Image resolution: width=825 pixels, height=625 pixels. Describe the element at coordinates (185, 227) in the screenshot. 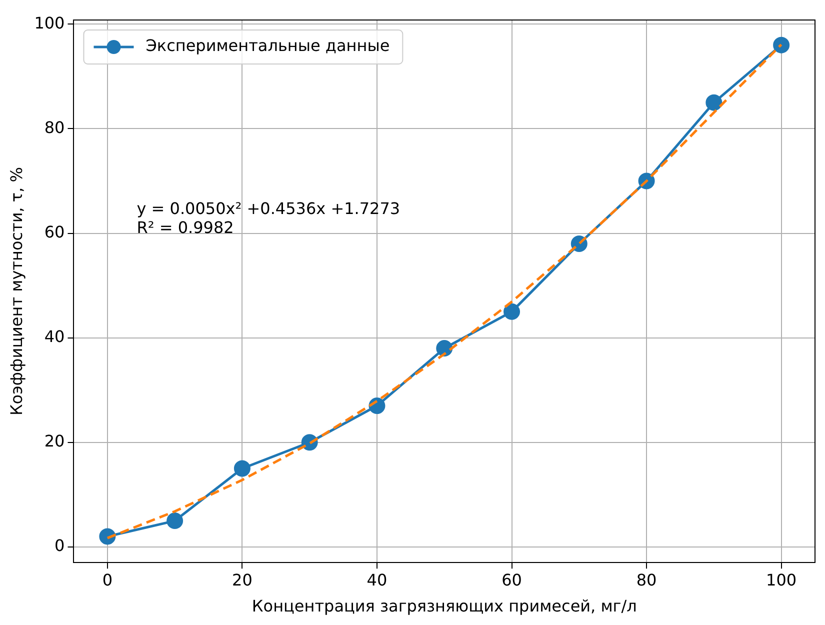

I see `annotation: R² = 0.9982` at that location.